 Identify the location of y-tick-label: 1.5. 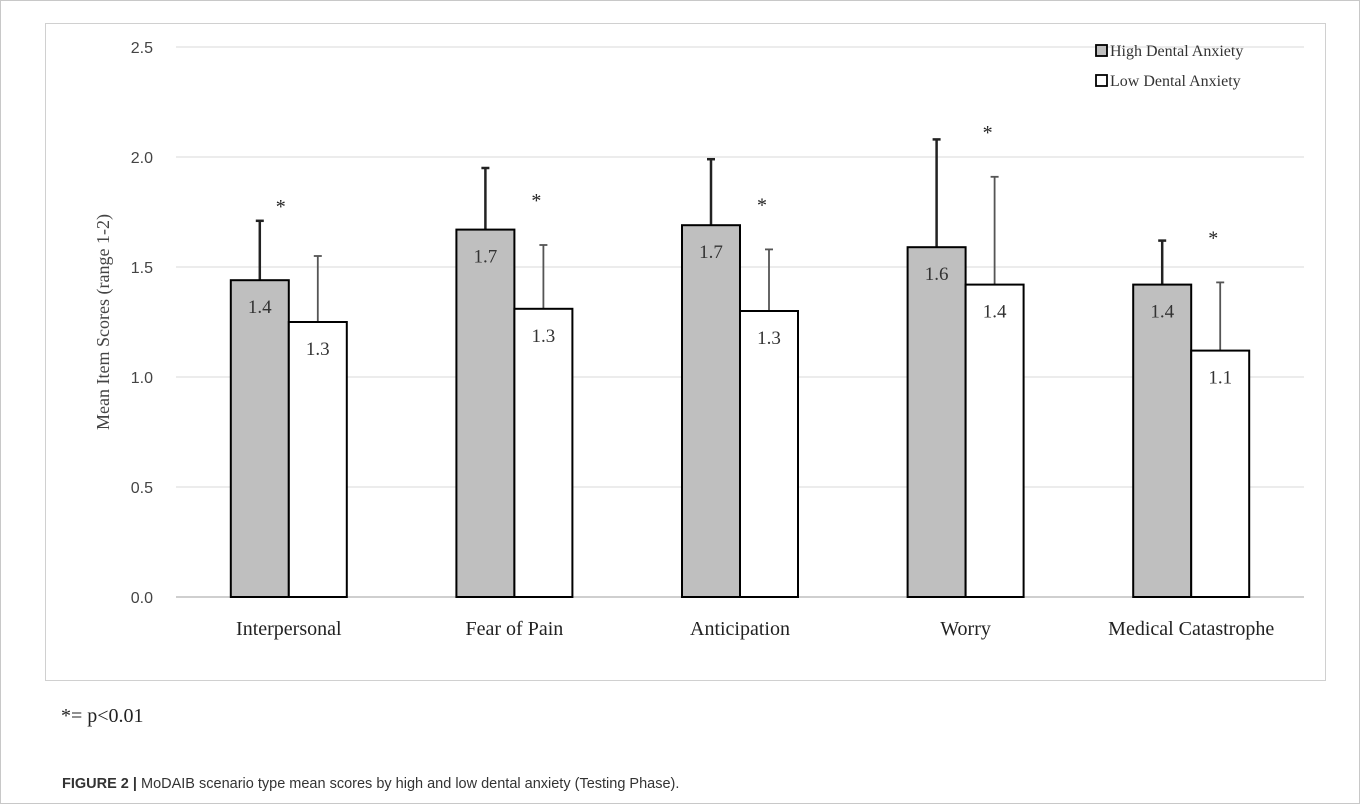
(142, 268).